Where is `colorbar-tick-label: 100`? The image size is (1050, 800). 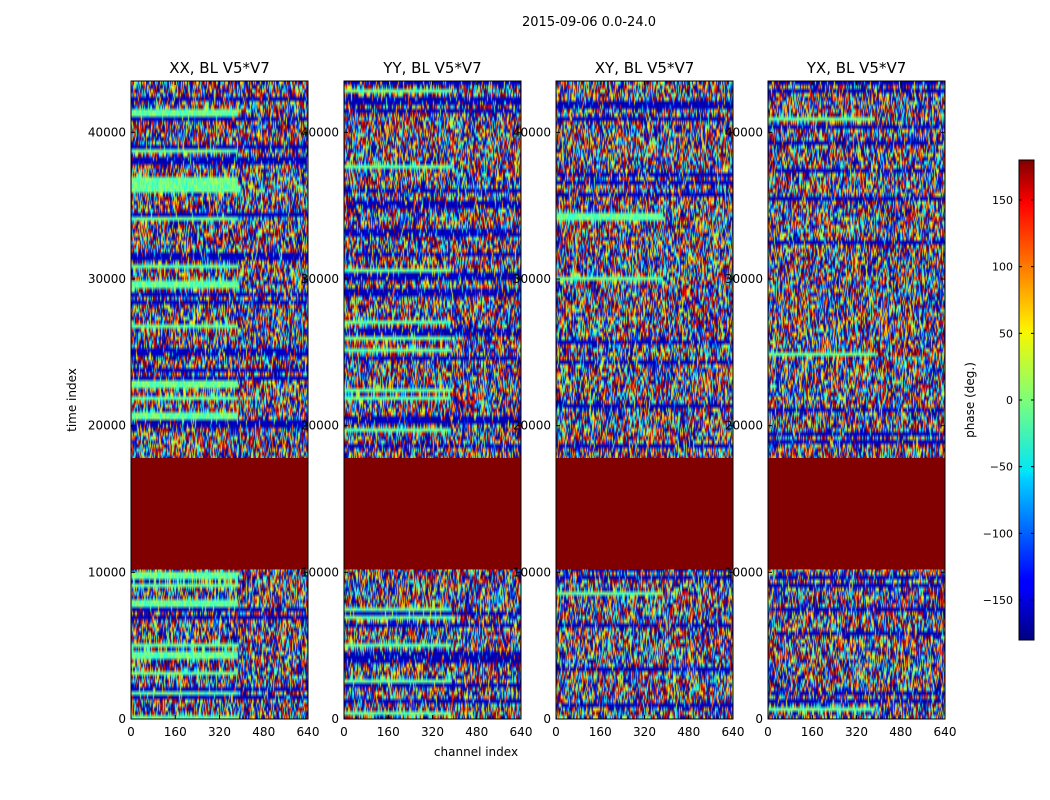 colorbar-tick-label: 100 is located at coordinates (1002, 267).